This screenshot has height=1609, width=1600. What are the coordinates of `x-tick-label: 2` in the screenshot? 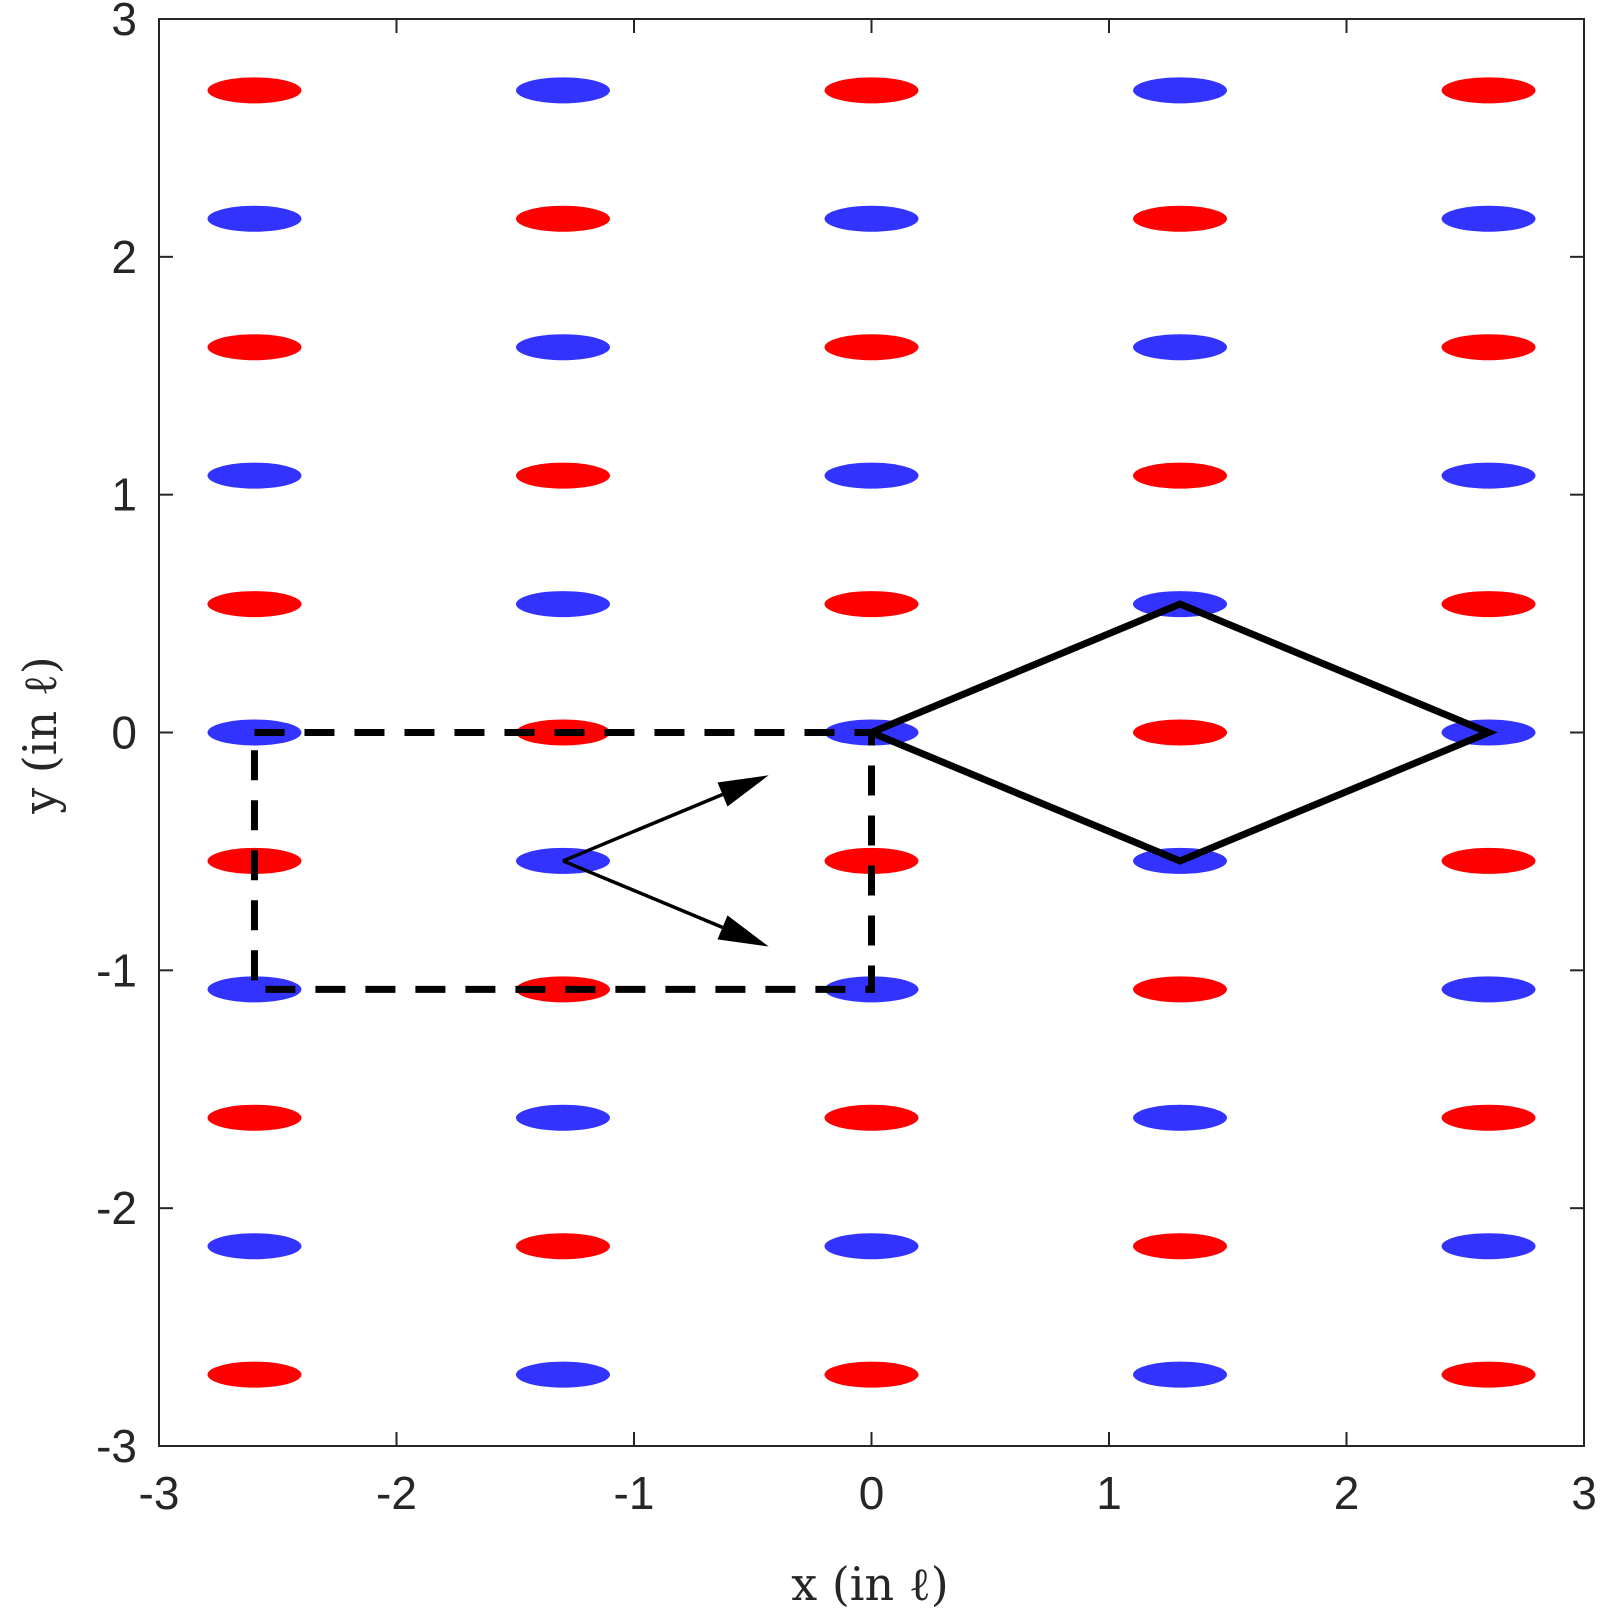 It's located at (1347, 1493).